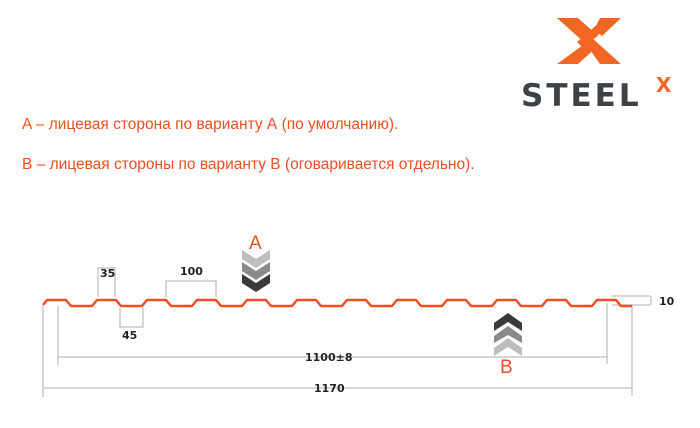 The width and height of the screenshot is (700, 428). I want to click on steelx-logo: STEEL X, so click(596, 66).